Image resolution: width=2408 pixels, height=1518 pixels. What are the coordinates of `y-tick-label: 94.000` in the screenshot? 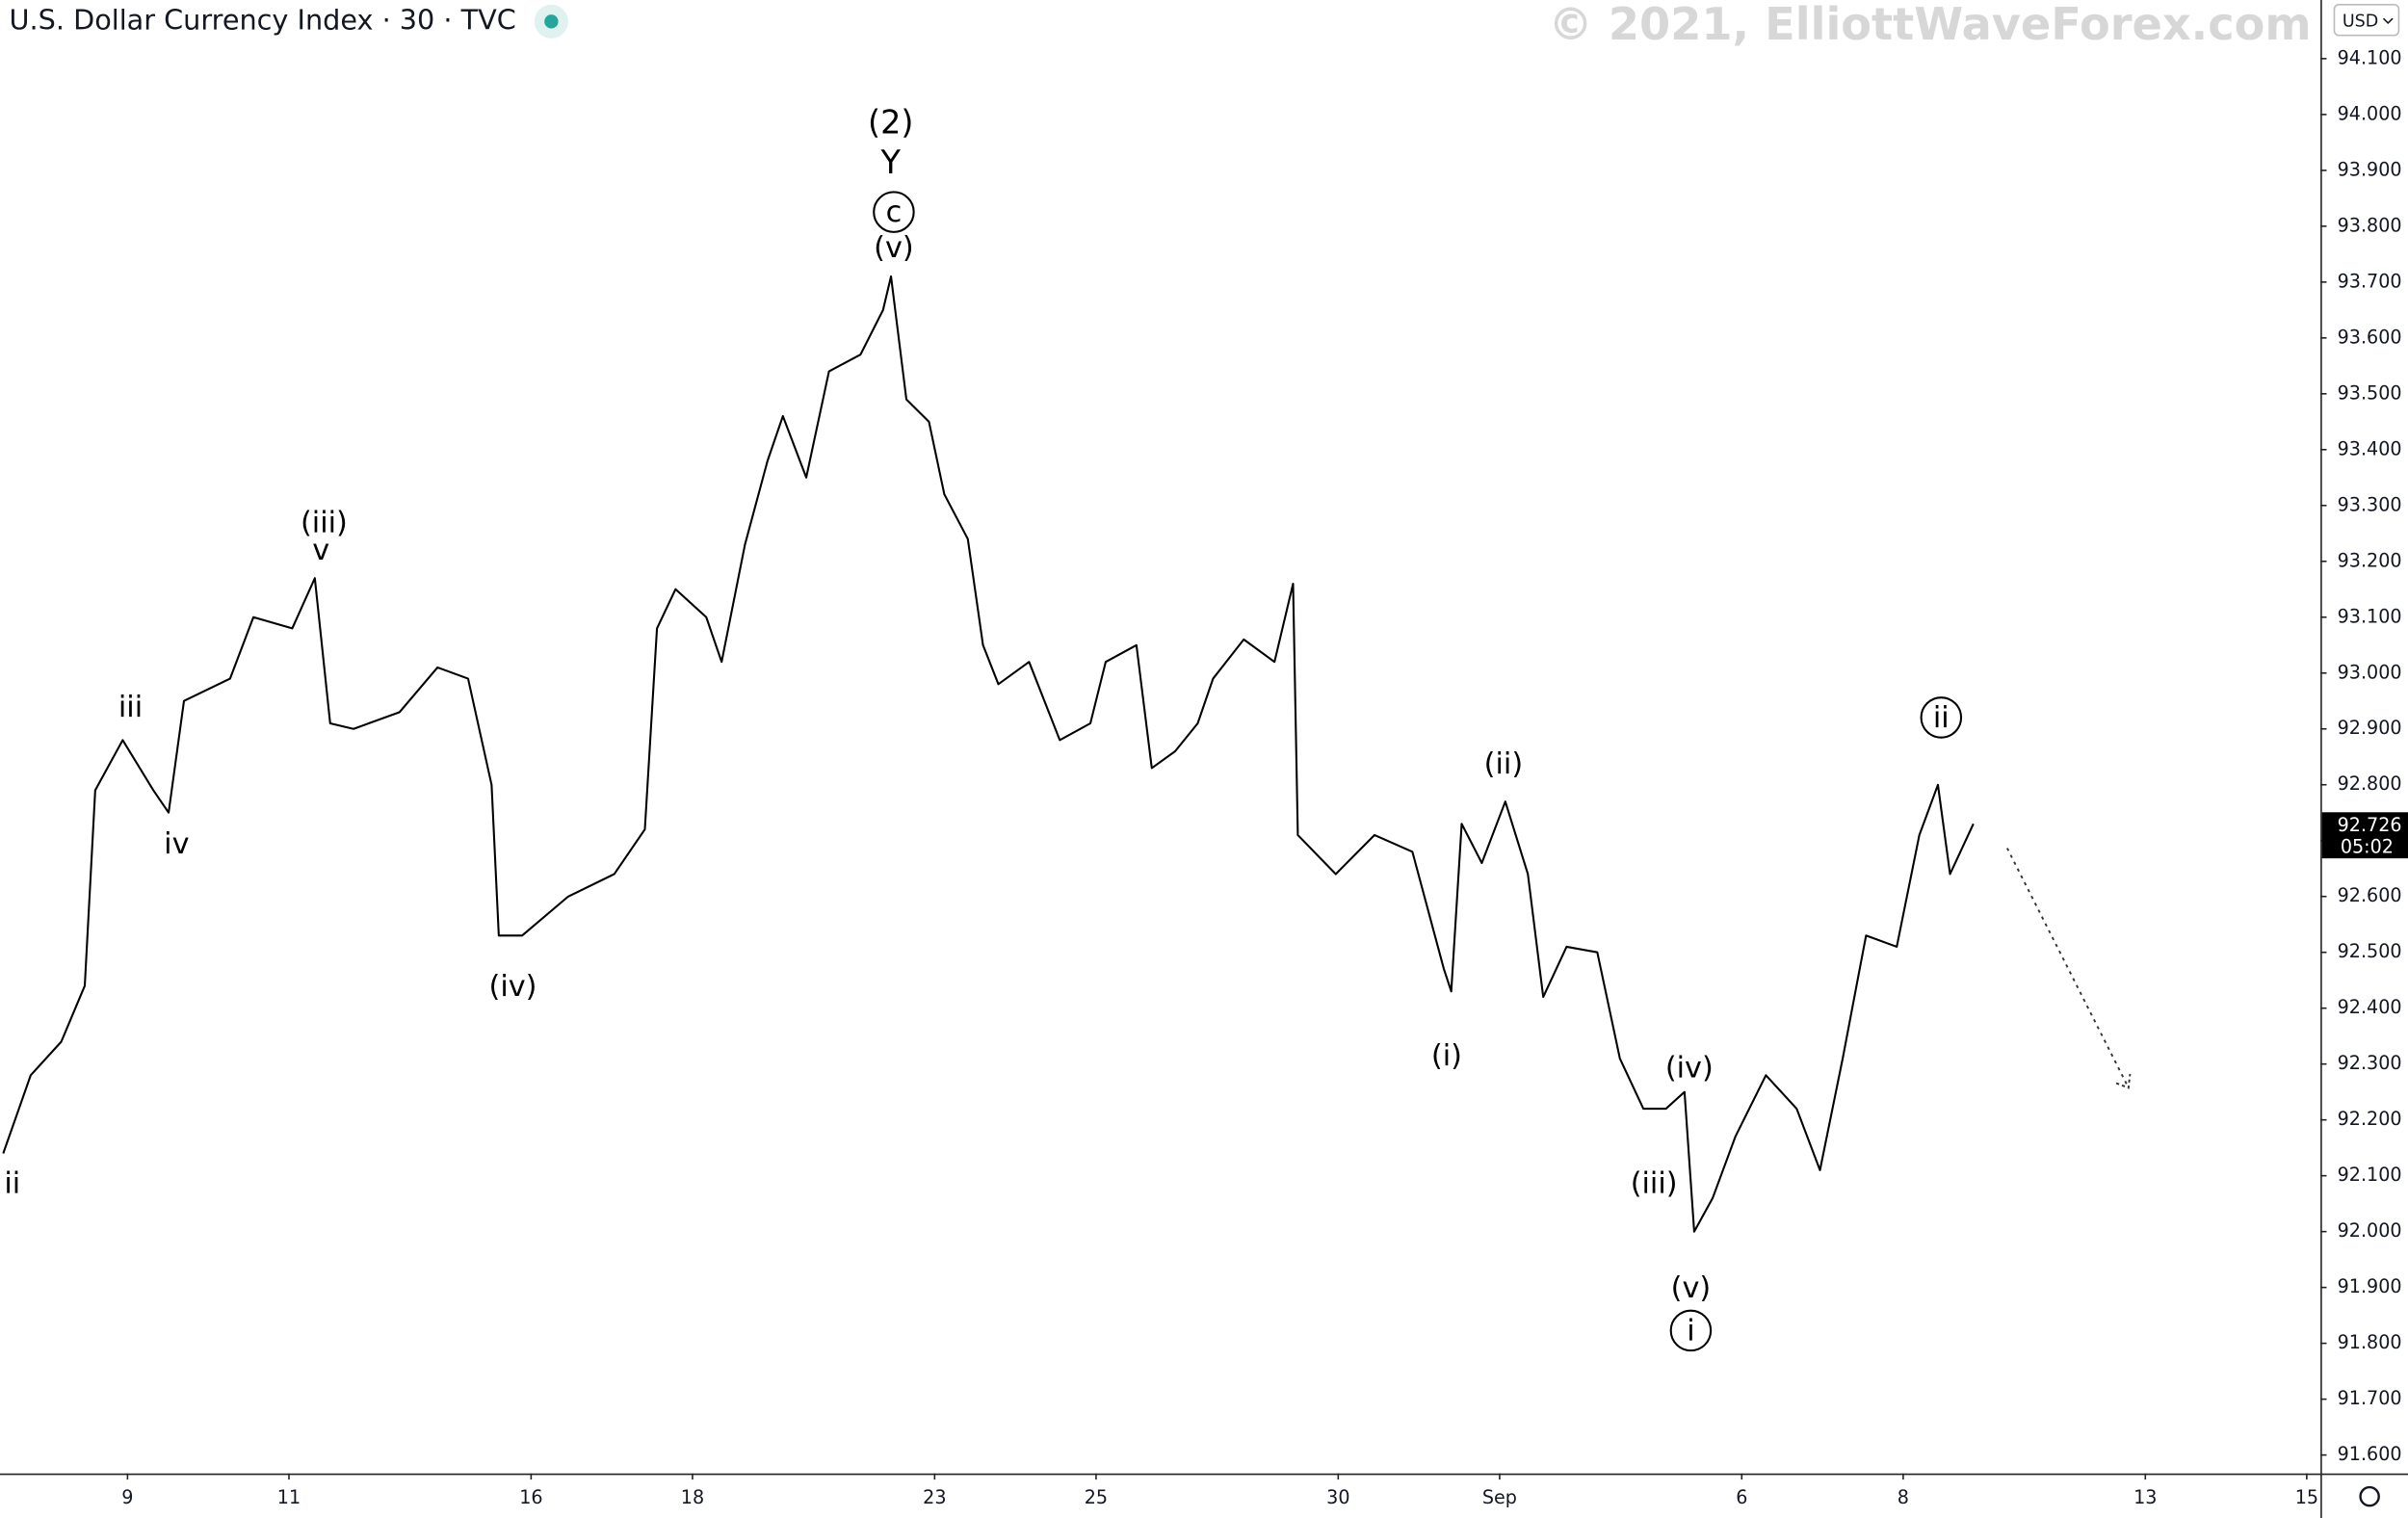 It's located at (2370, 113).